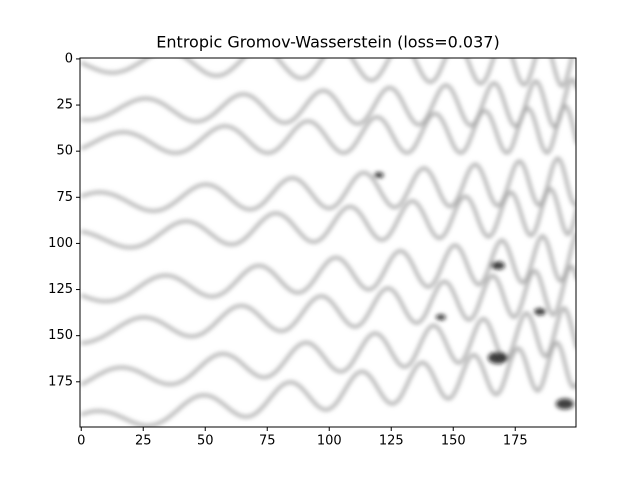 Image resolution: width=640 pixels, height=480 pixels. I want to click on x-tick-label: 75, so click(267, 441).